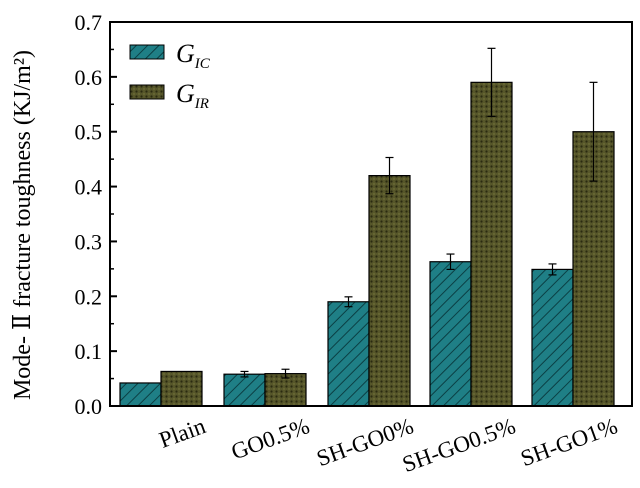 Image resolution: width=640 pixels, height=488 pixels. Describe the element at coordinates (182, 433) in the screenshot. I see `category-label-0: Plain` at that location.